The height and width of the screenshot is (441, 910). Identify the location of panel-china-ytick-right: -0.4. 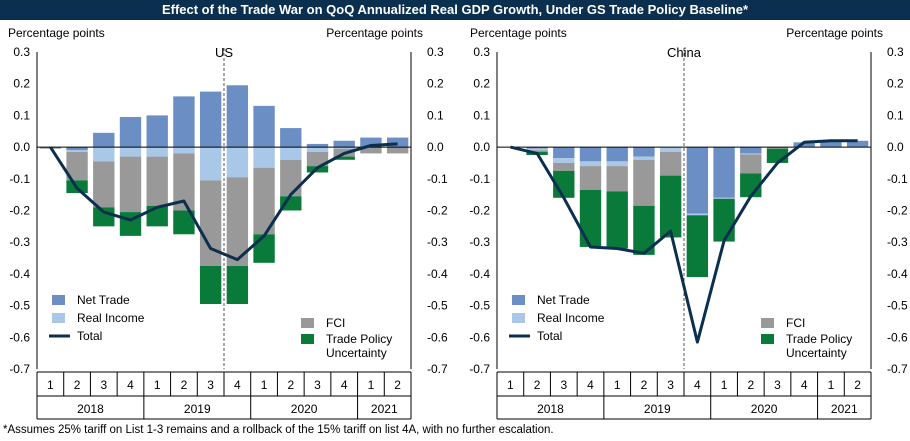
(897, 274).